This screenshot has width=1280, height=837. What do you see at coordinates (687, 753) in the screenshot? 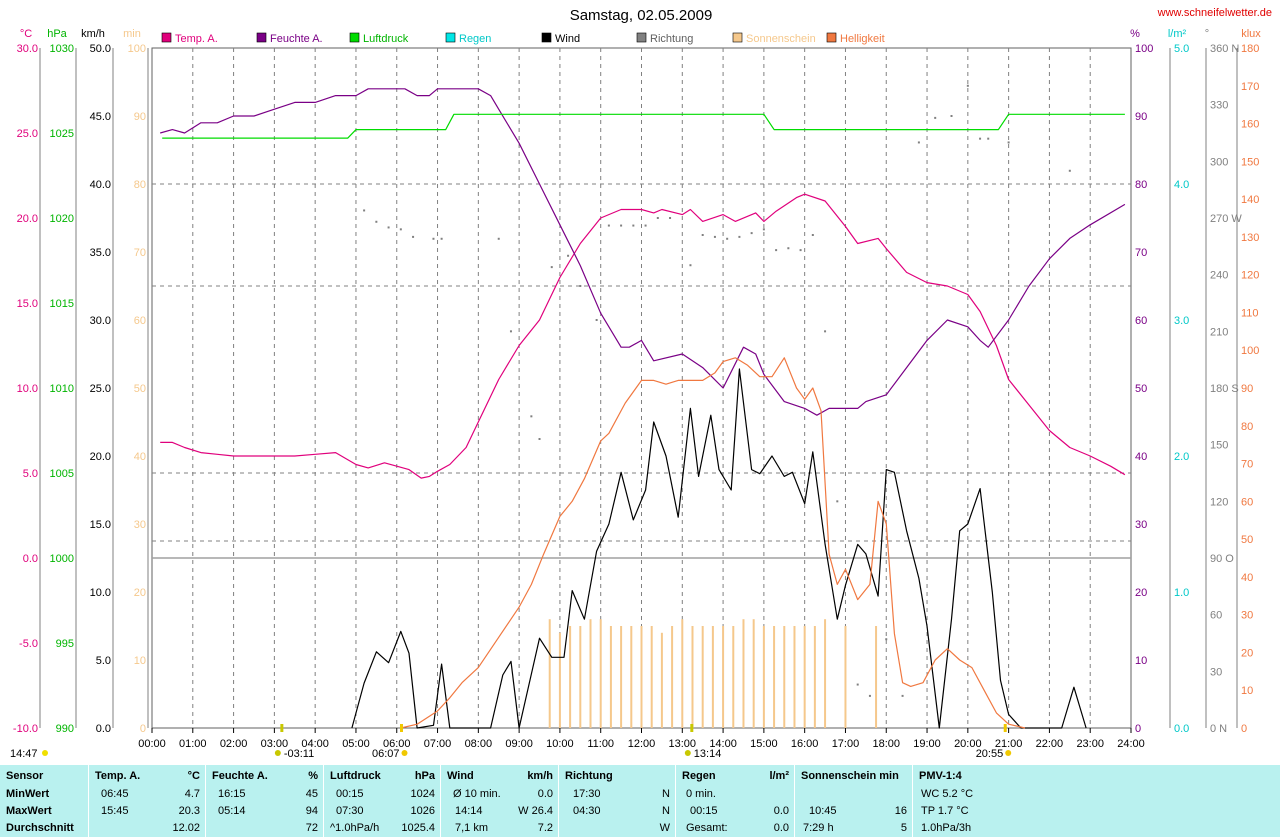
I see `marker-icon-moon_culmination` at bounding box center [687, 753].